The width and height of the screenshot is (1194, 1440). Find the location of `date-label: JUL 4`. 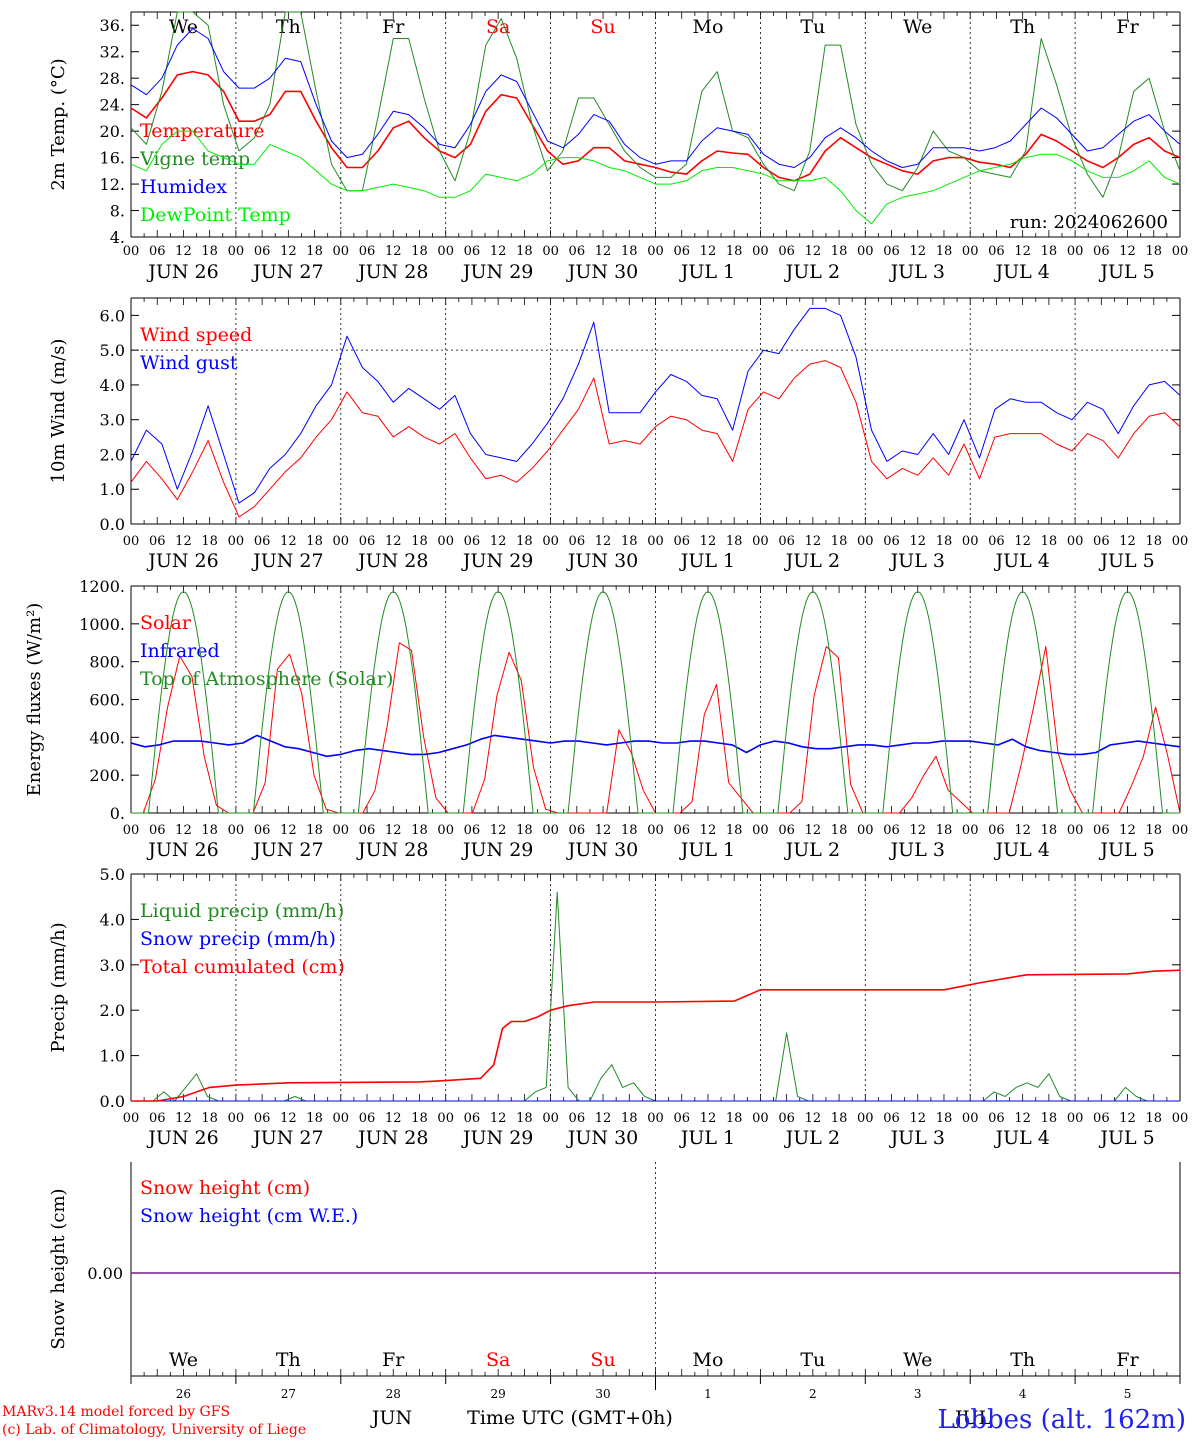

date-label: JUL 4 is located at coordinates (1021, 1138).